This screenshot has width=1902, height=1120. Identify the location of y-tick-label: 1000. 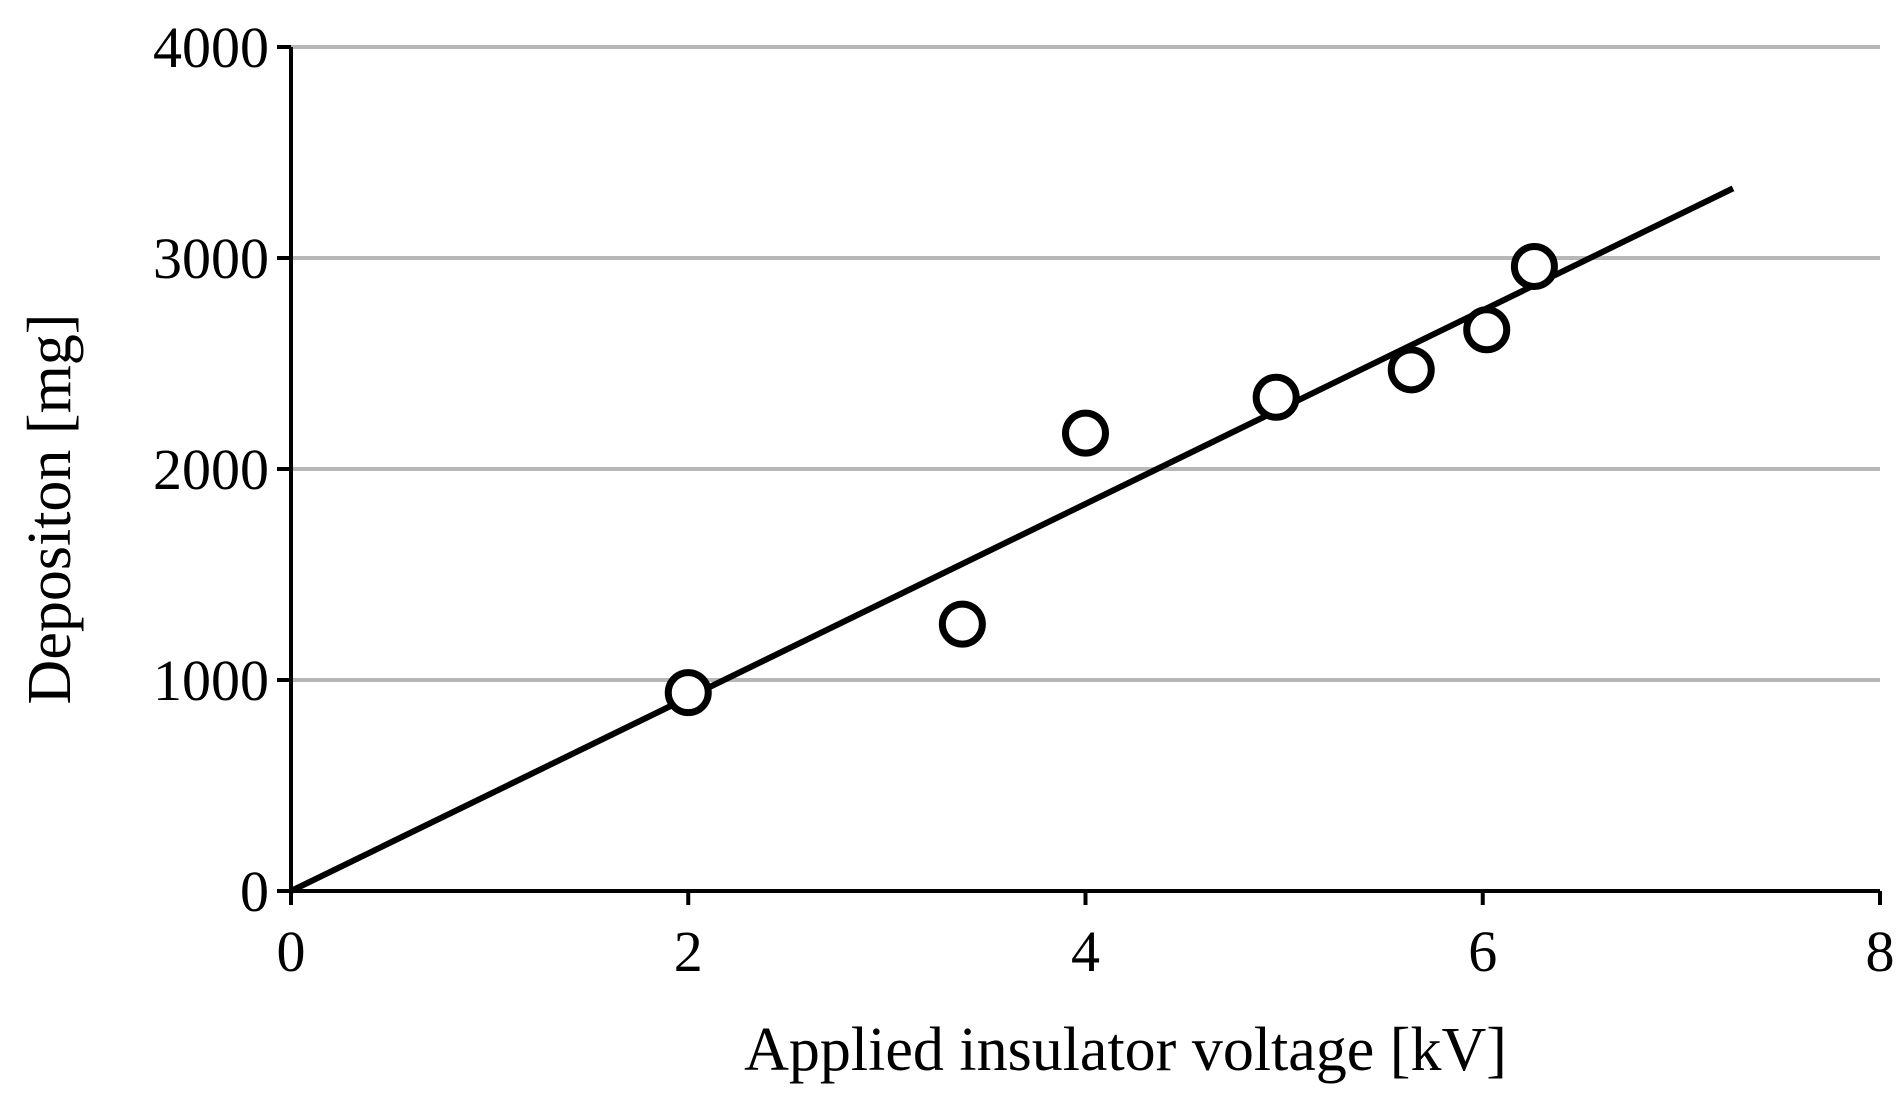
(211, 680).